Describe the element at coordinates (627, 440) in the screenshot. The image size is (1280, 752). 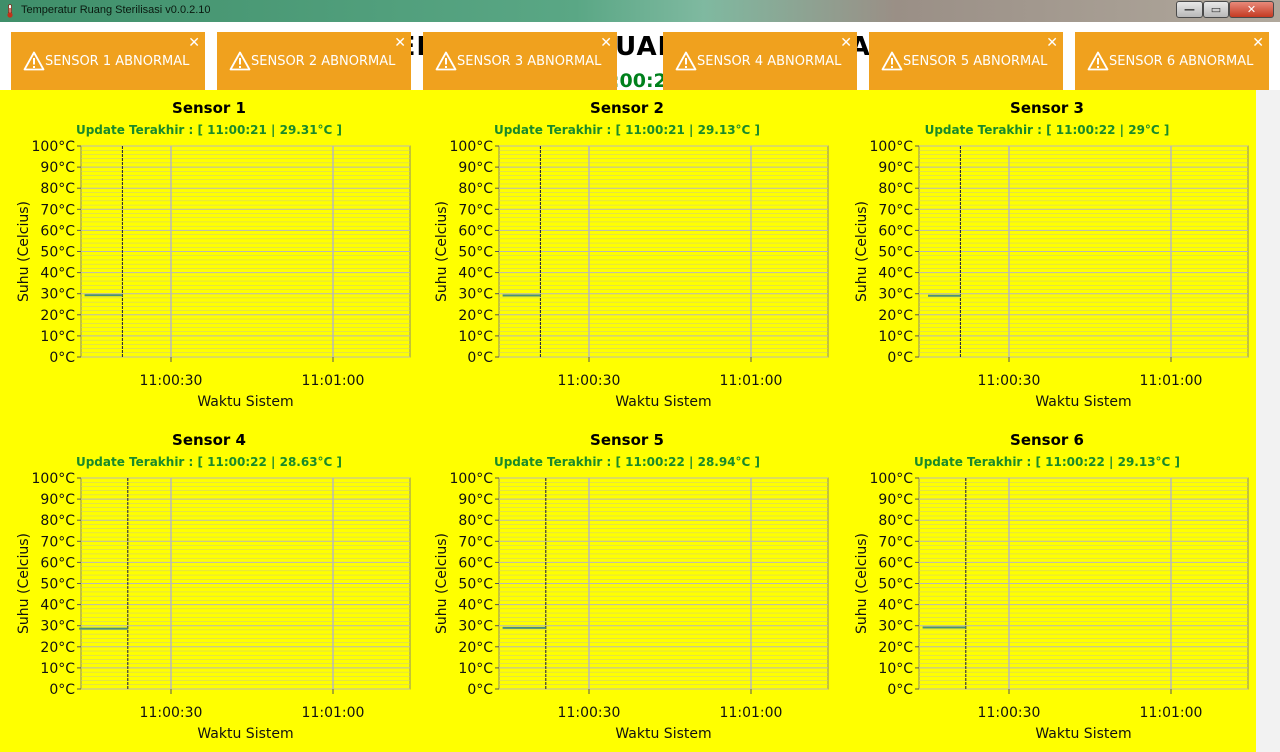
I see `chart-title: Sensor 5` at that location.